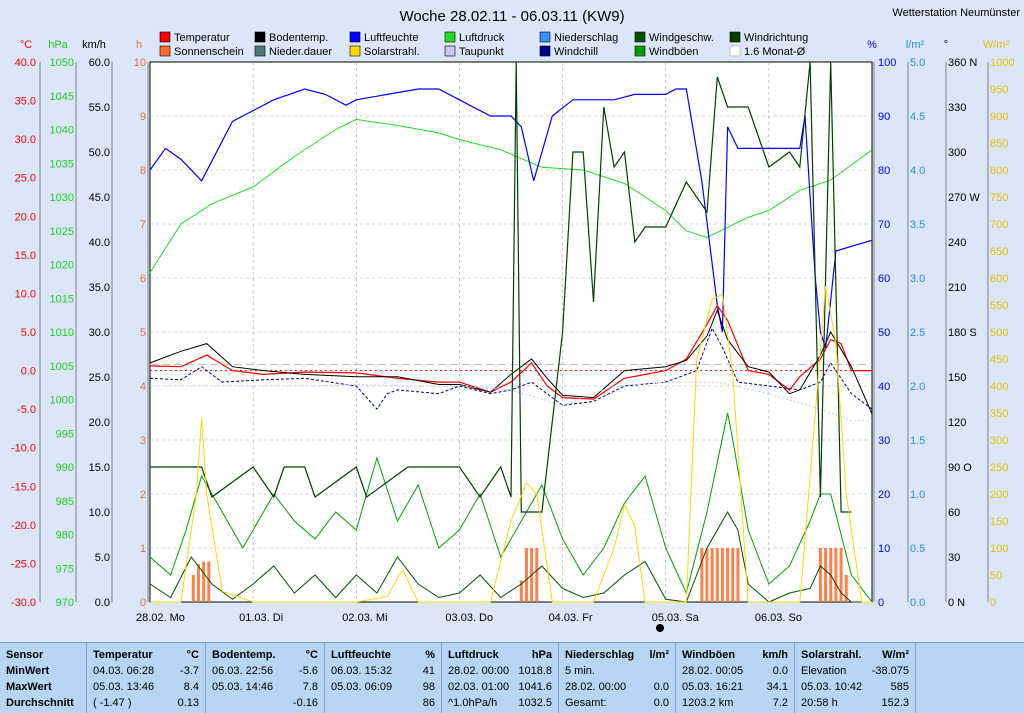  I want to click on axis-tick-wind: 55.0, so click(99, 108).